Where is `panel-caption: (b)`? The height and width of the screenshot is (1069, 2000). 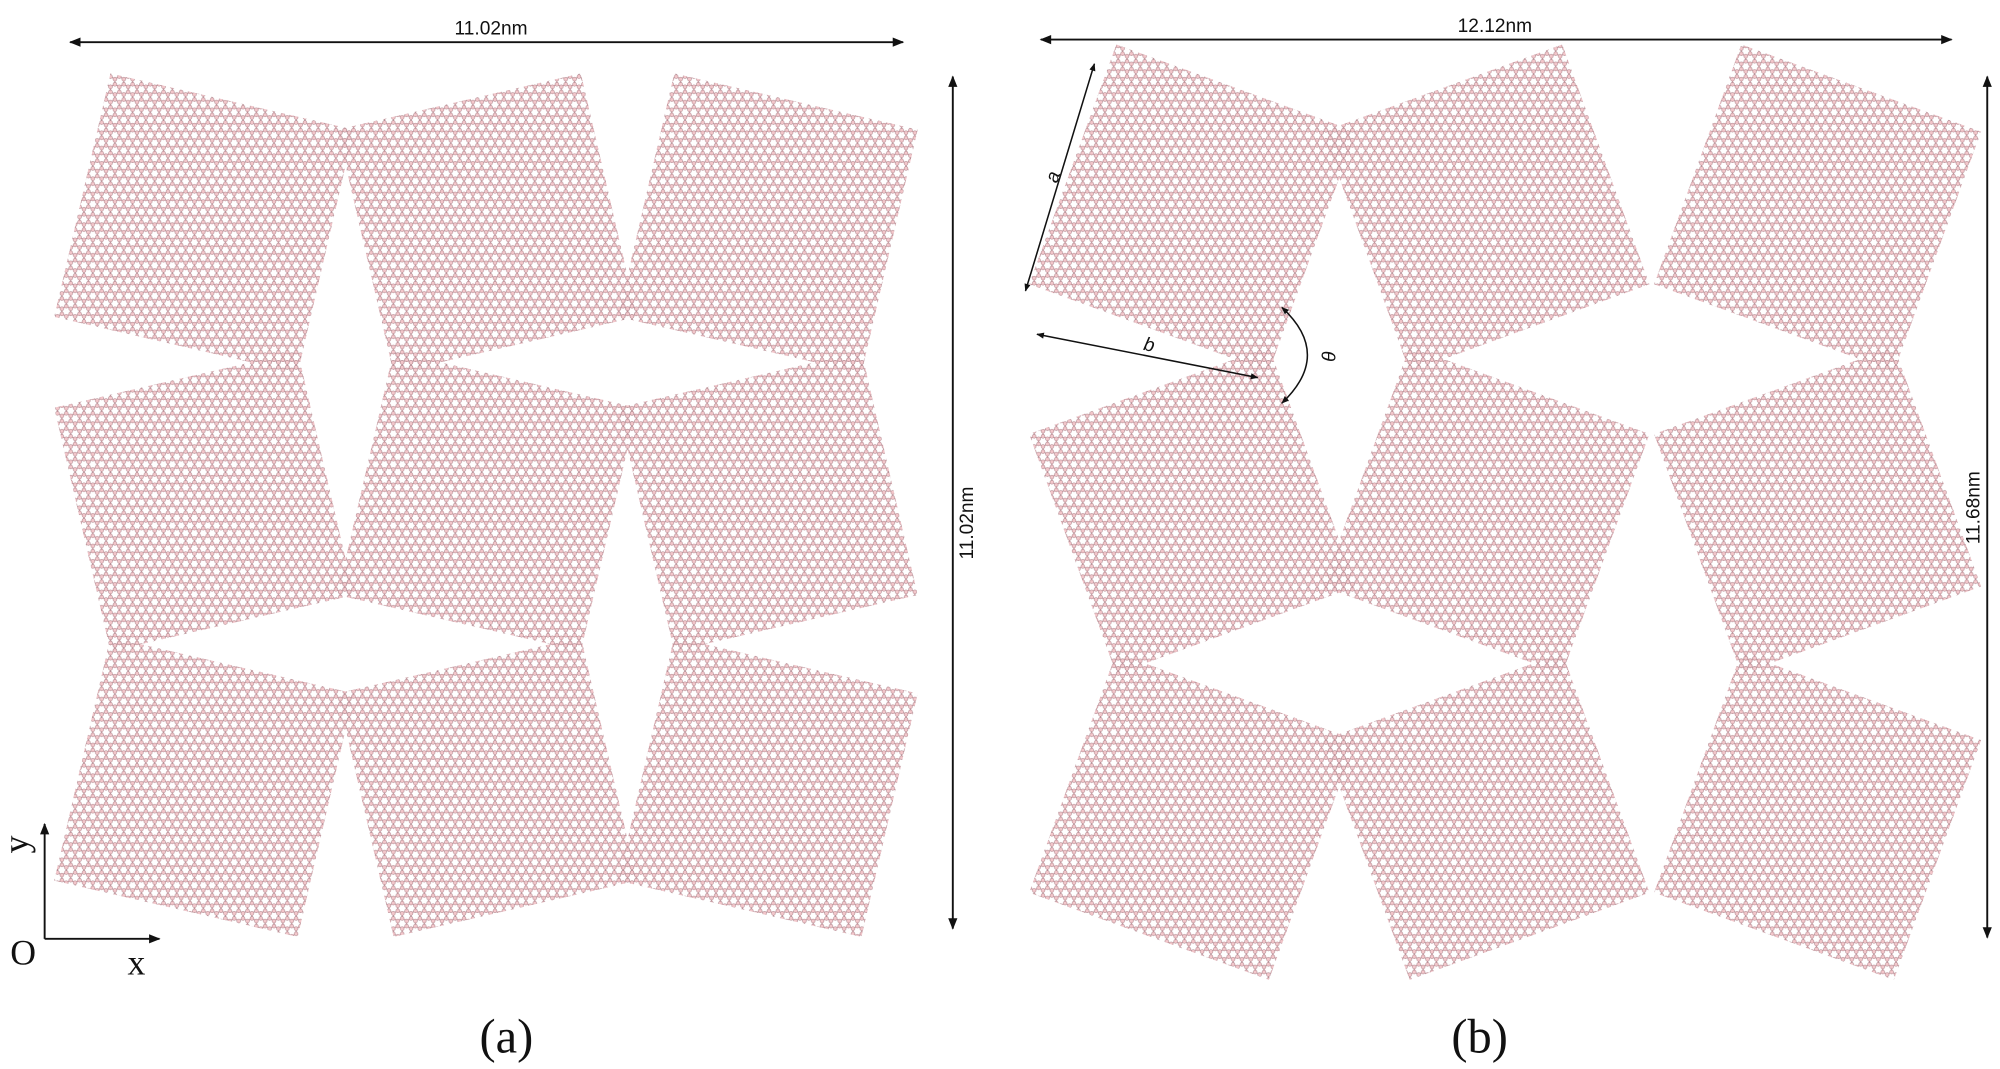 panel-caption: (b) is located at coordinates (1479, 1036).